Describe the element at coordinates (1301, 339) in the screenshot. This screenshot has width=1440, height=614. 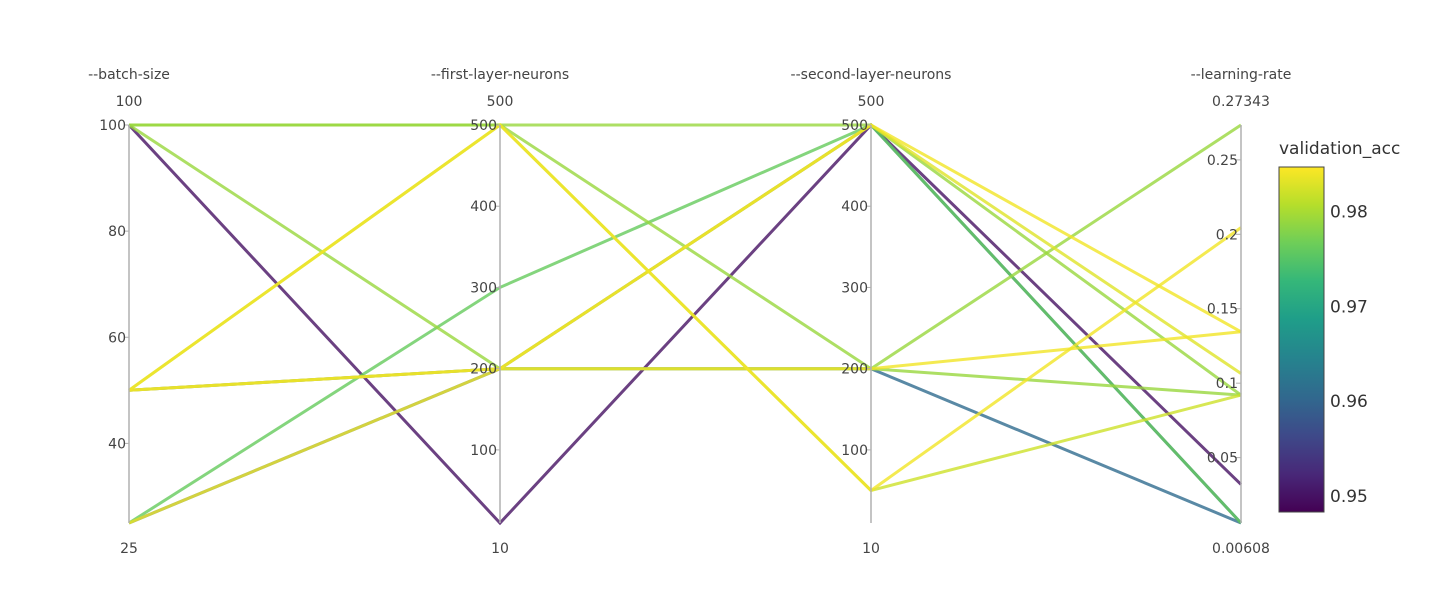
I see `colorbar-gradient` at that location.